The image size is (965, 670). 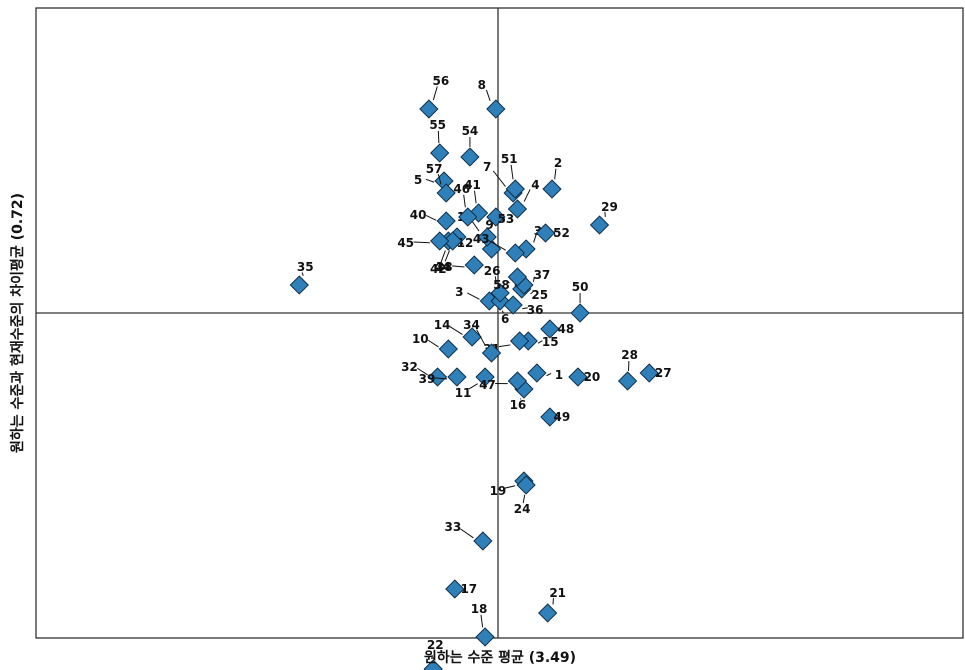 What do you see at coordinates (609, 207) in the screenshot?
I see `point-label: 29` at bounding box center [609, 207].